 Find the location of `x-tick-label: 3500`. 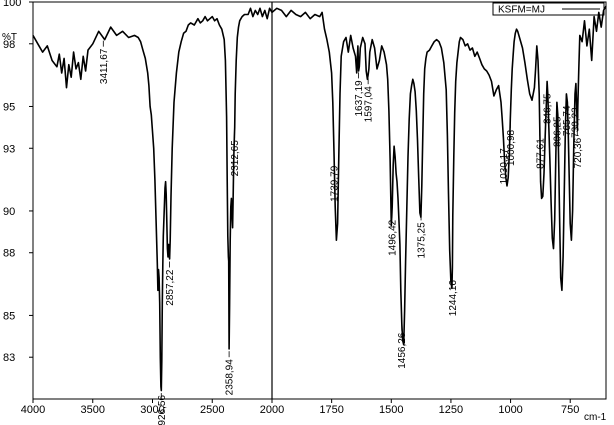

x-tick-label: 3500 is located at coordinates (93, 410).